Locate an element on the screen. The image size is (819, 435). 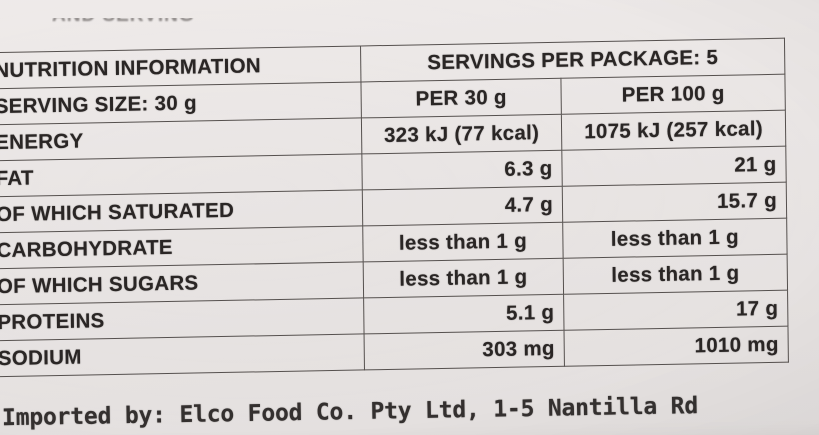
cut-off-top-text: AND SERVING is located at coordinates (167, 26).